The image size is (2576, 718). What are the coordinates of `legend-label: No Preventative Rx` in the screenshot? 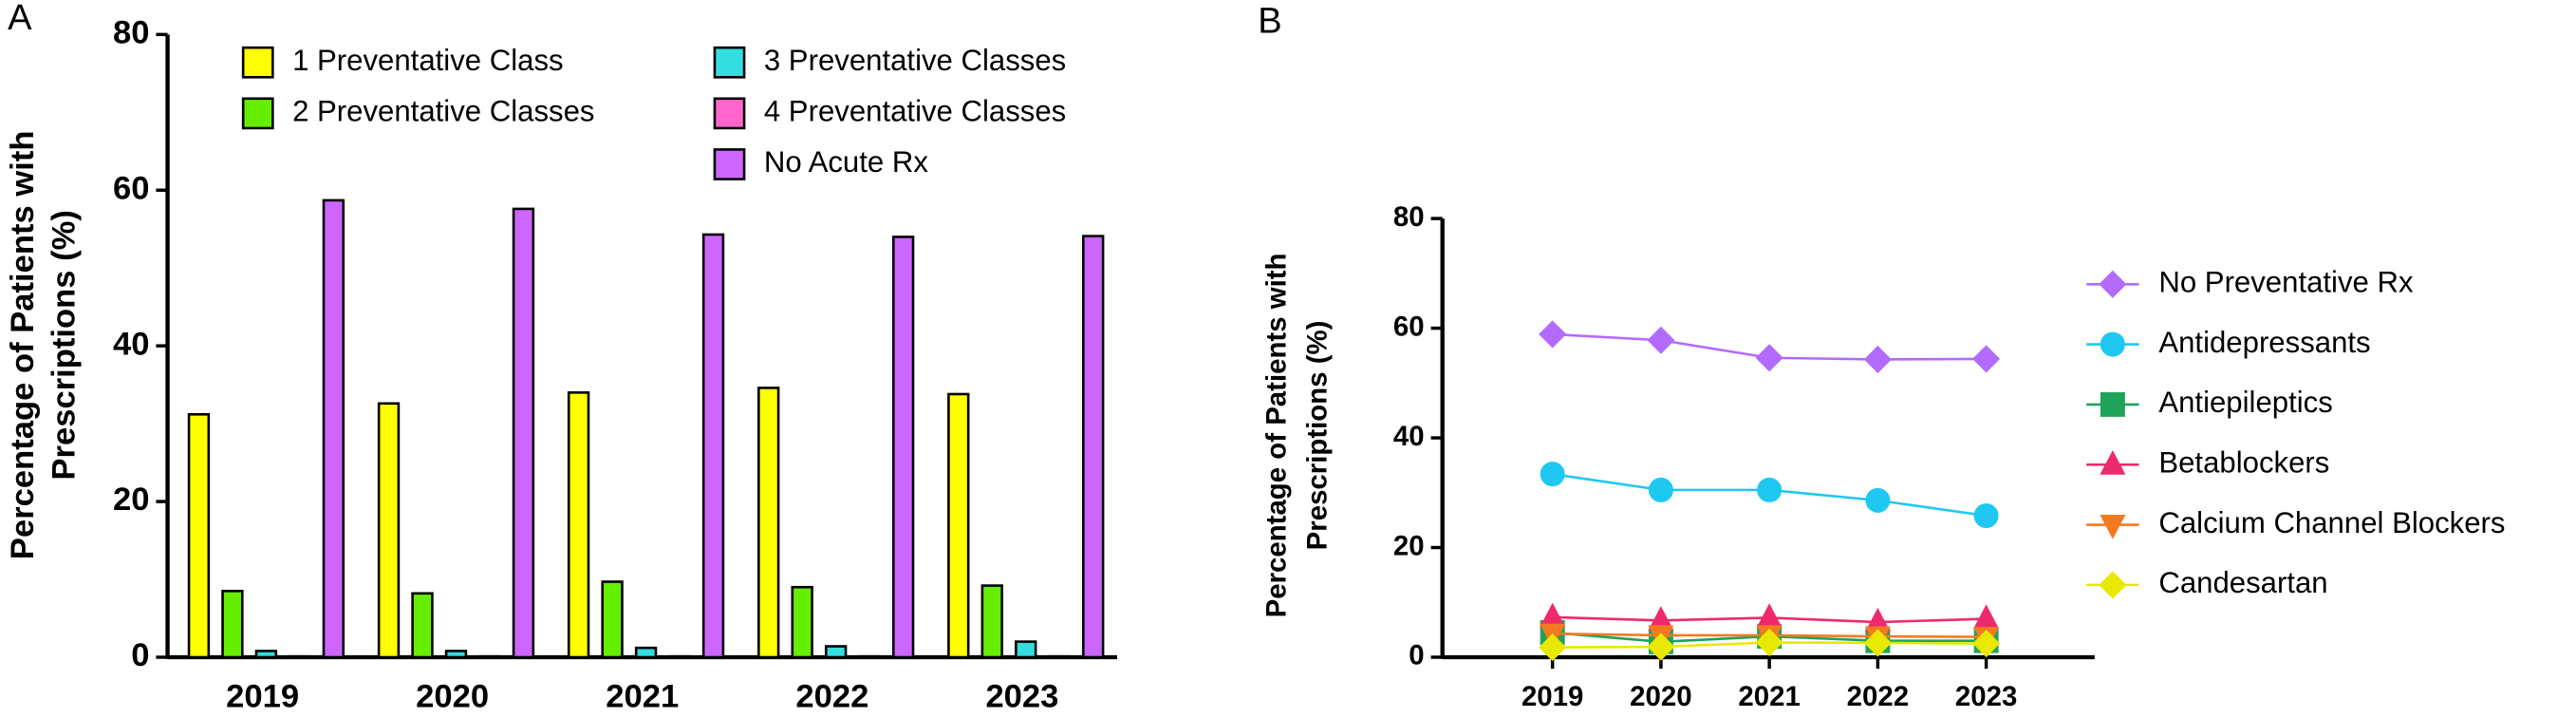 It's located at (2286, 283).